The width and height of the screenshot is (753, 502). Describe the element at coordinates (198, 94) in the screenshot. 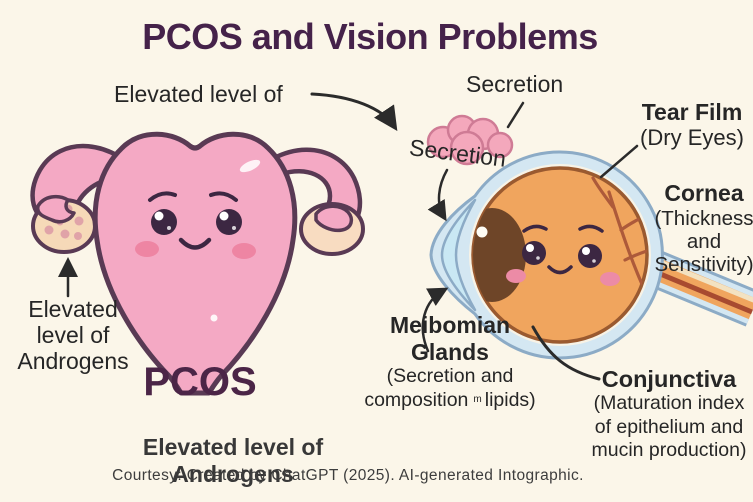

I see `label-elevated-level-of: Elevated level of` at that location.